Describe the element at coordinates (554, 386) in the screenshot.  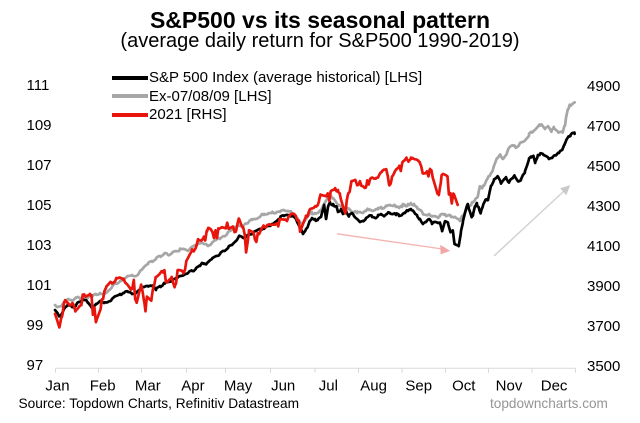
I see `svg-text: Dec` at that location.